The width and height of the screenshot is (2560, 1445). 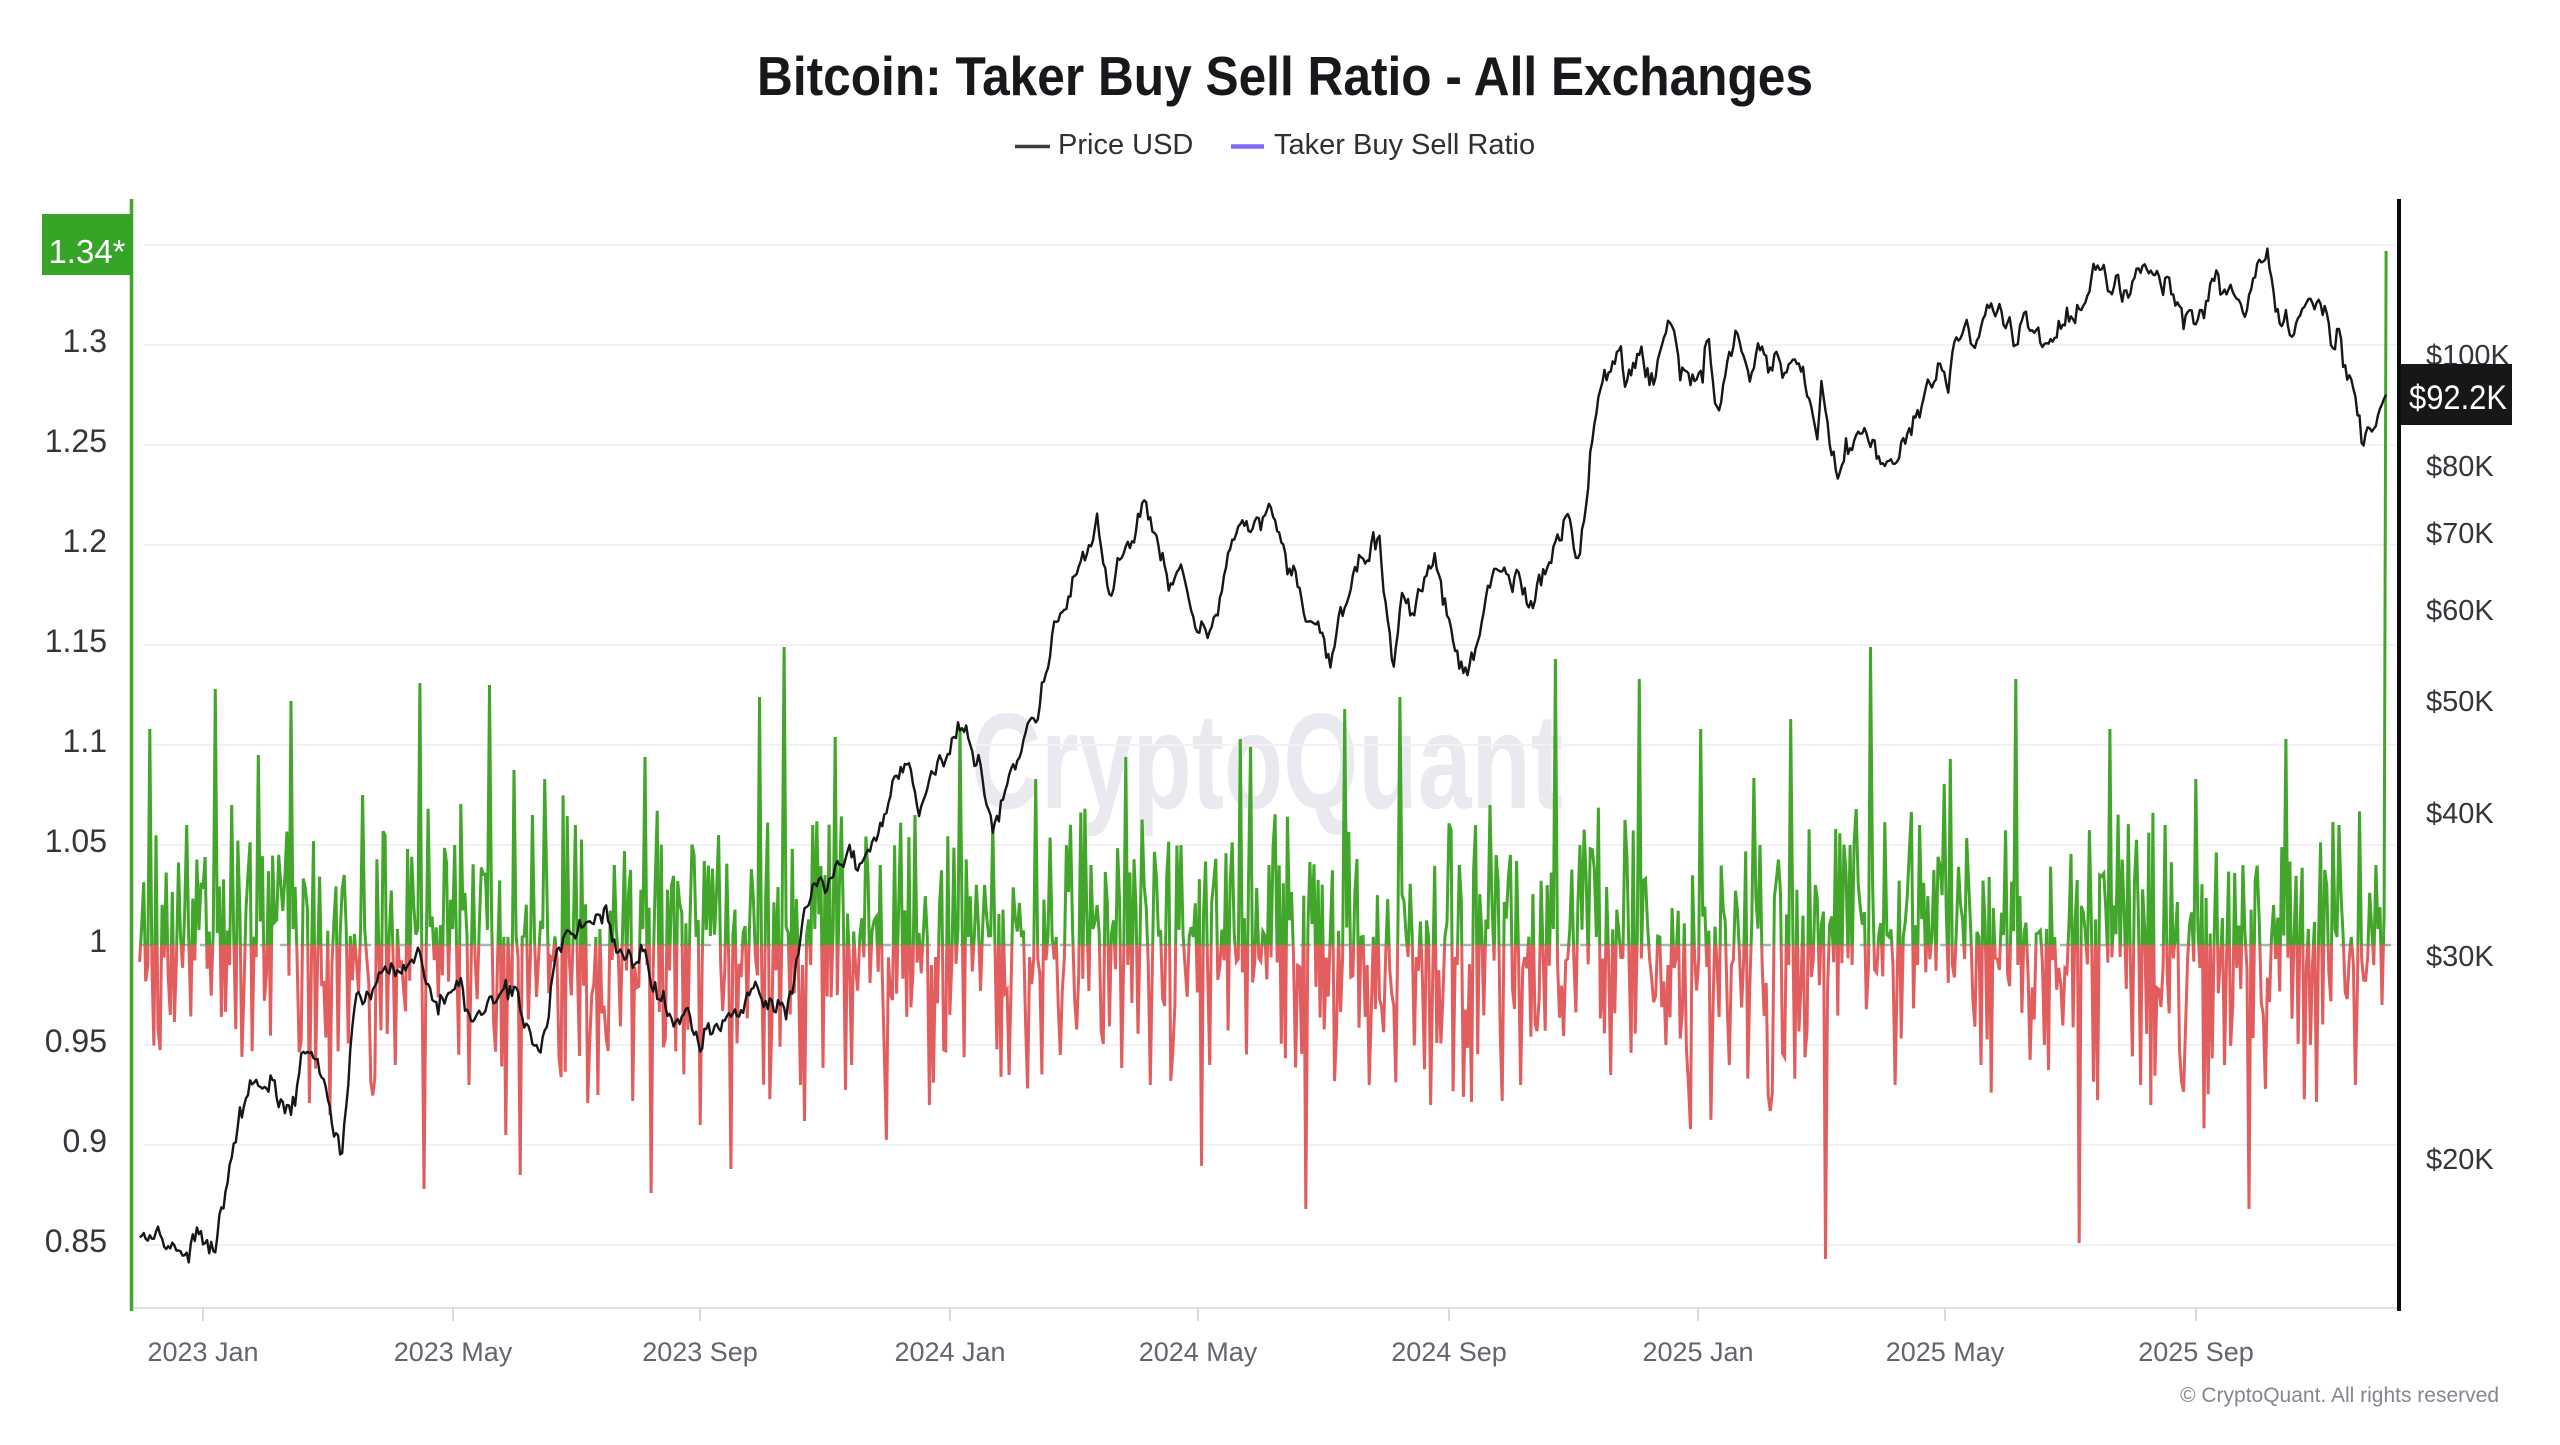 What do you see at coordinates (2460, 702) in the screenshot?
I see `svg-text: $50K` at bounding box center [2460, 702].